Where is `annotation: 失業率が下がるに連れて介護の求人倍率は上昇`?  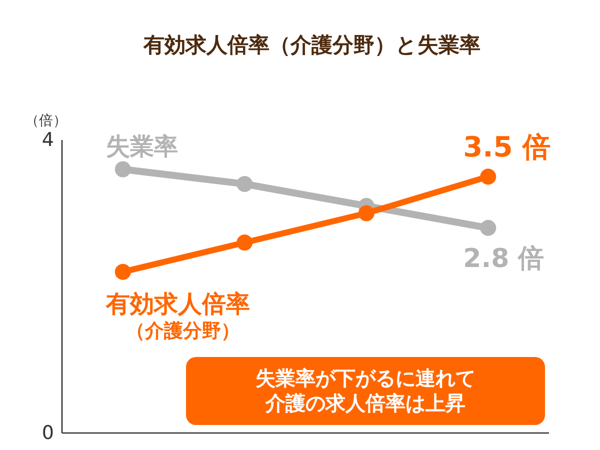 annotation: 失業率が下がるに連れて介護の求人倍率は上昇 is located at coordinates (366, 390).